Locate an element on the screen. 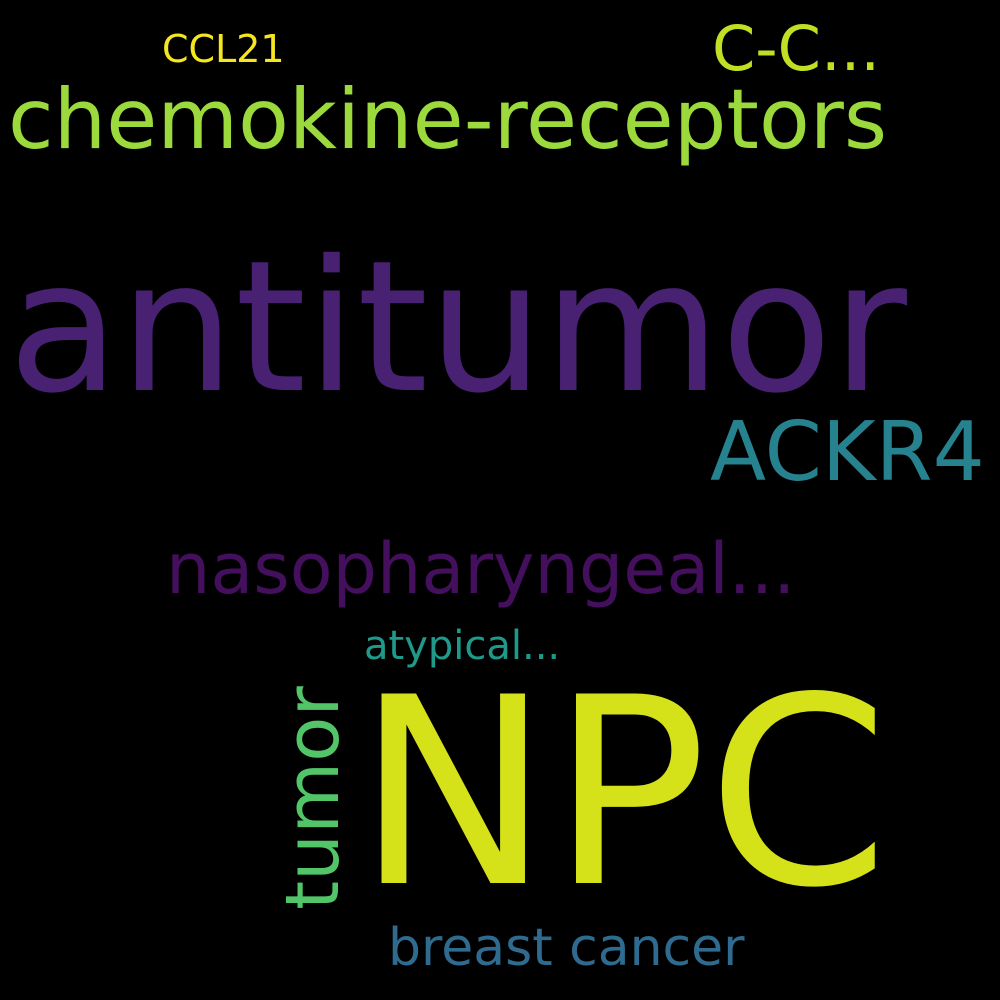 The width and height of the screenshot is (1000, 1000). word-breast-cancer: breast cancer is located at coordinates (566, 948).